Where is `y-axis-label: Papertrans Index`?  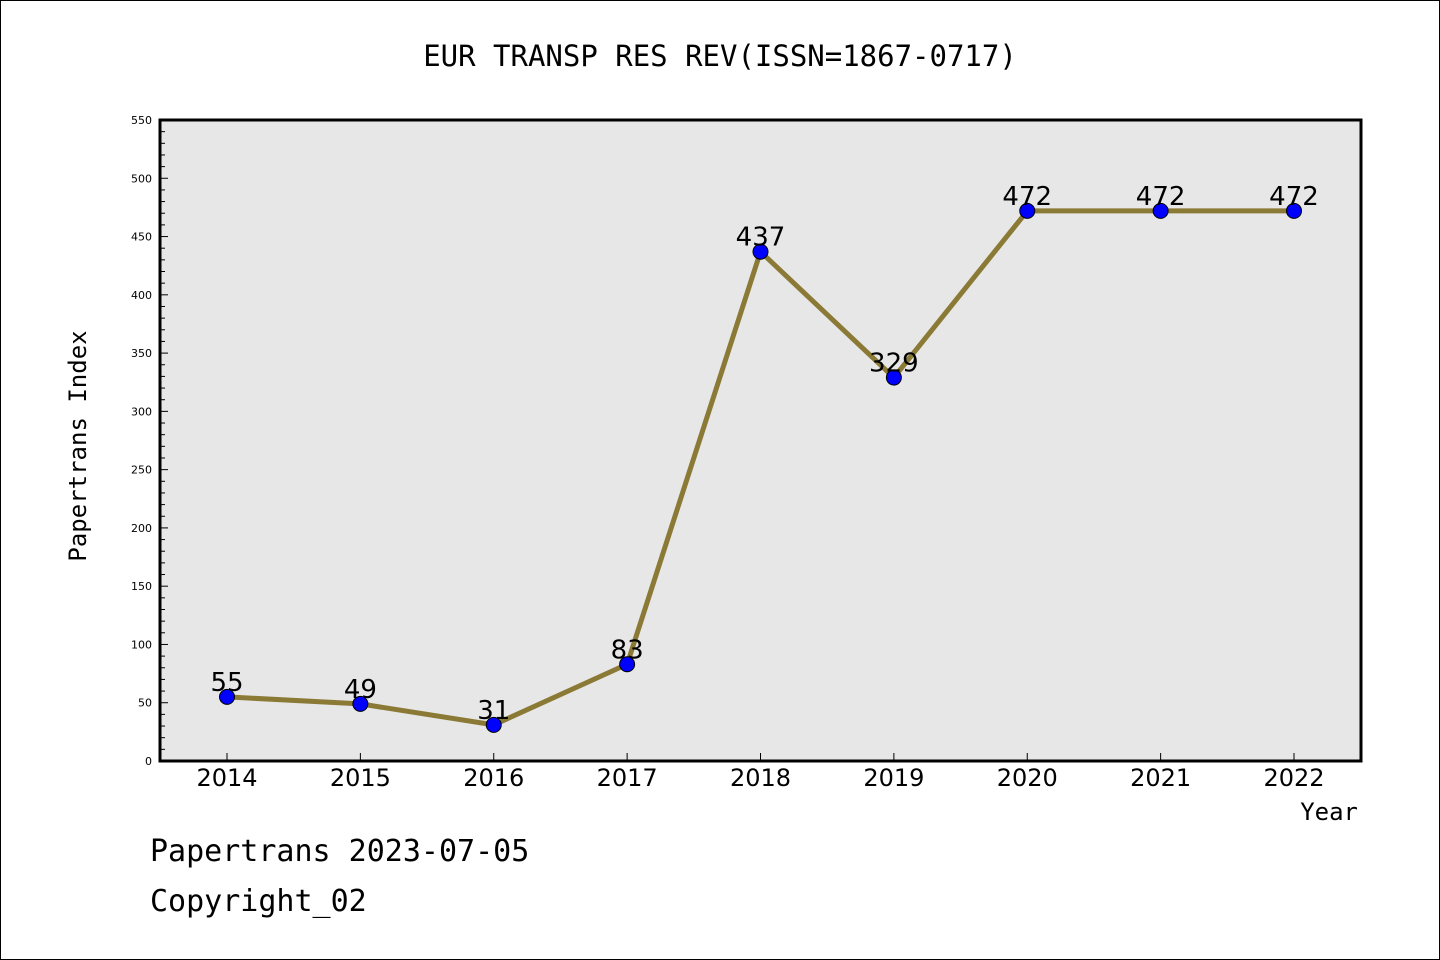 y-axis-label: Papertrans Index is located at coordinates (78, 445).